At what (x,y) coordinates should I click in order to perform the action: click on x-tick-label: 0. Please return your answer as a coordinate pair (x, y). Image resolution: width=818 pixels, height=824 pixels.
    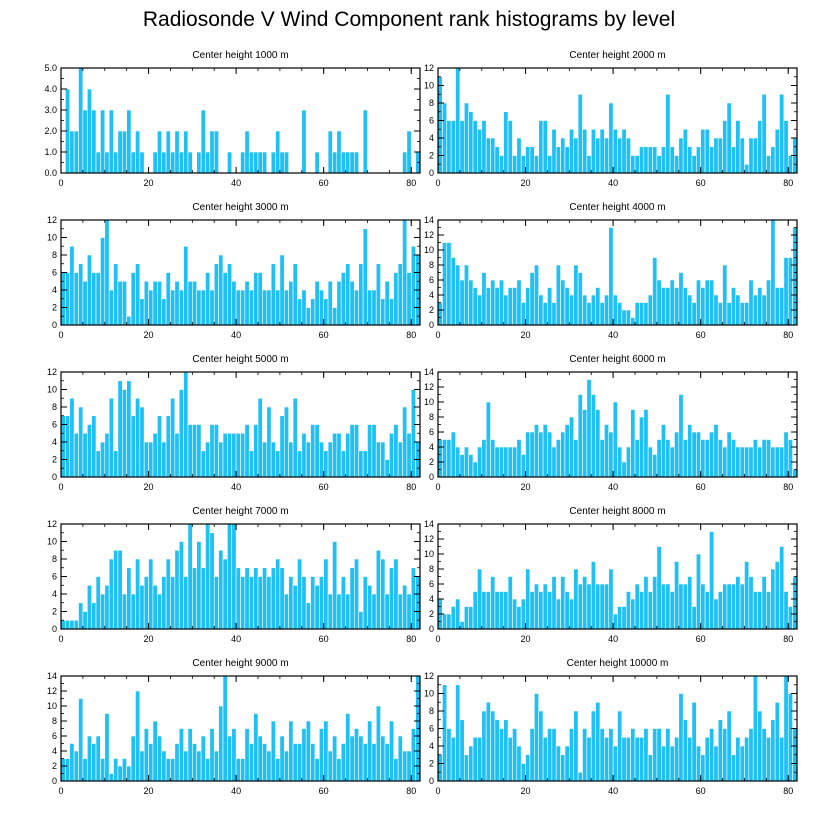
    Looking at the image, I should click on (60, 639).